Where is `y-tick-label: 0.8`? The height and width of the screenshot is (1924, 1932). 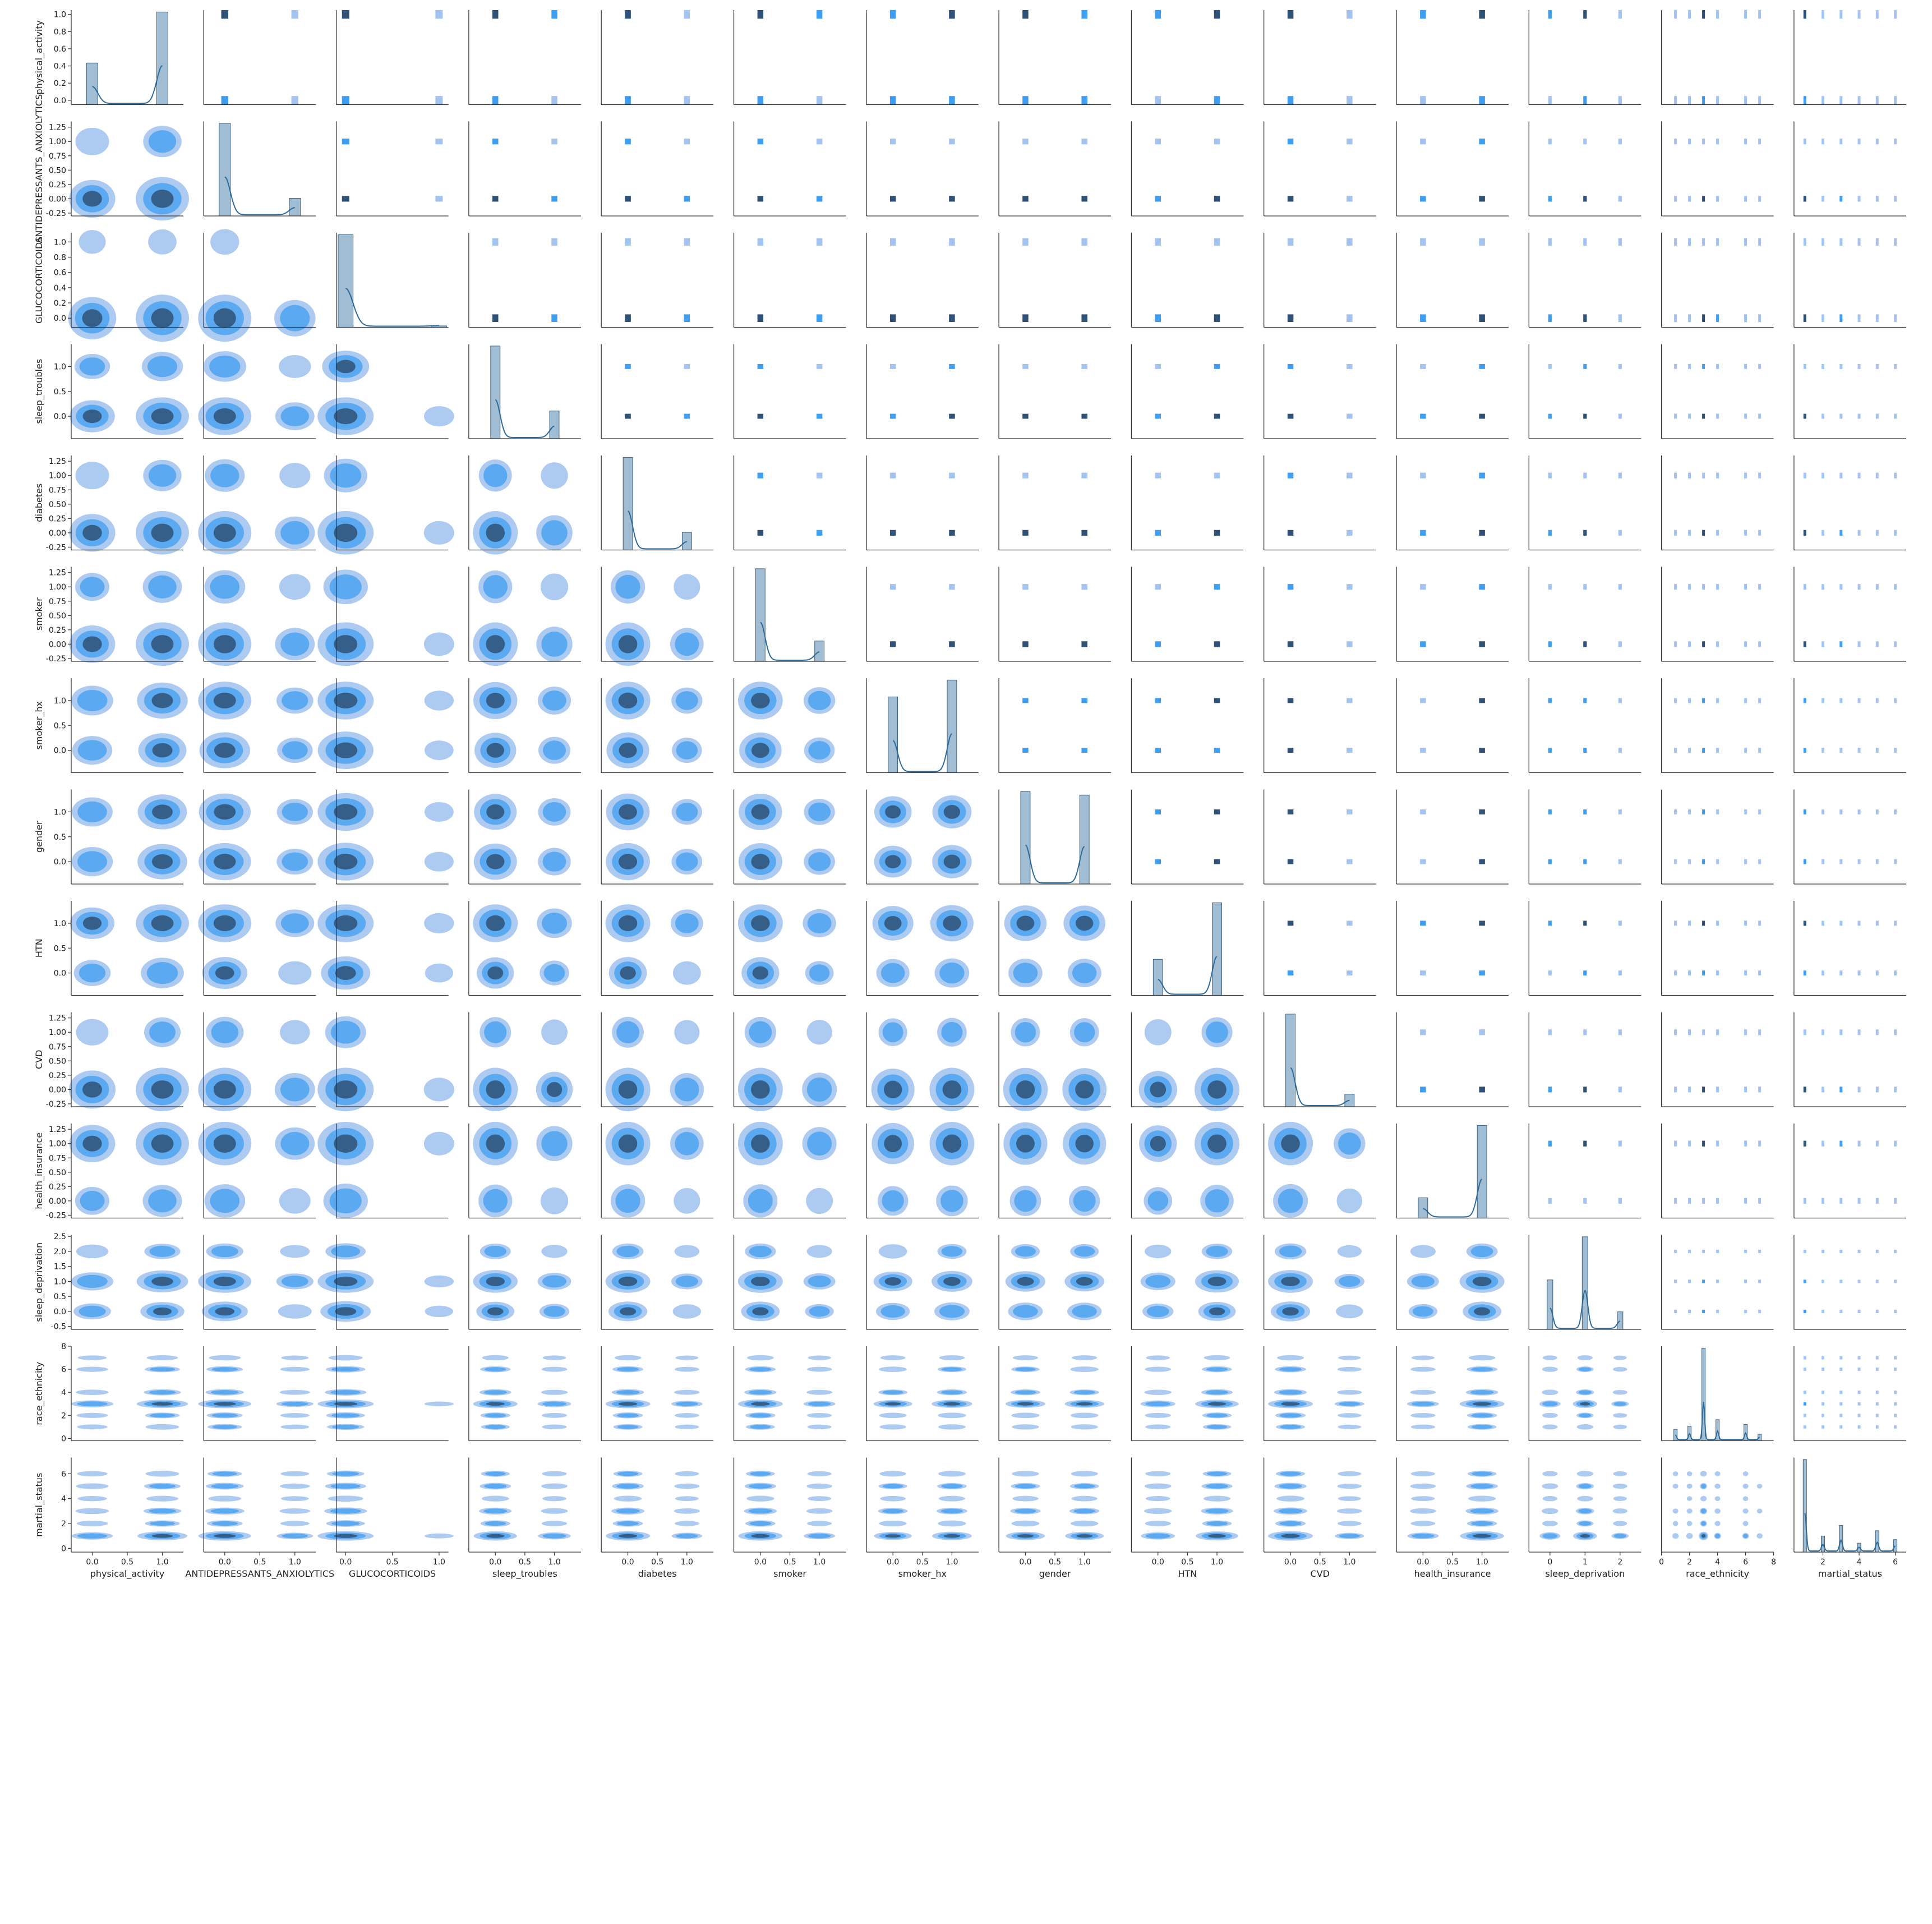 y-tick-label: 0.8 is located at coordinates (60, 257).